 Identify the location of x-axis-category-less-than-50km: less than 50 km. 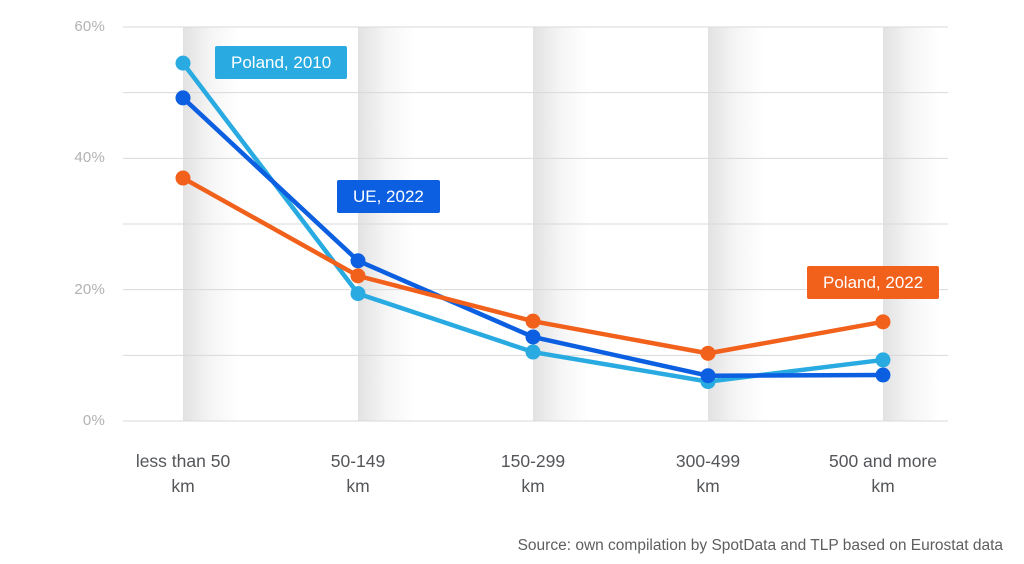
(183, 474).